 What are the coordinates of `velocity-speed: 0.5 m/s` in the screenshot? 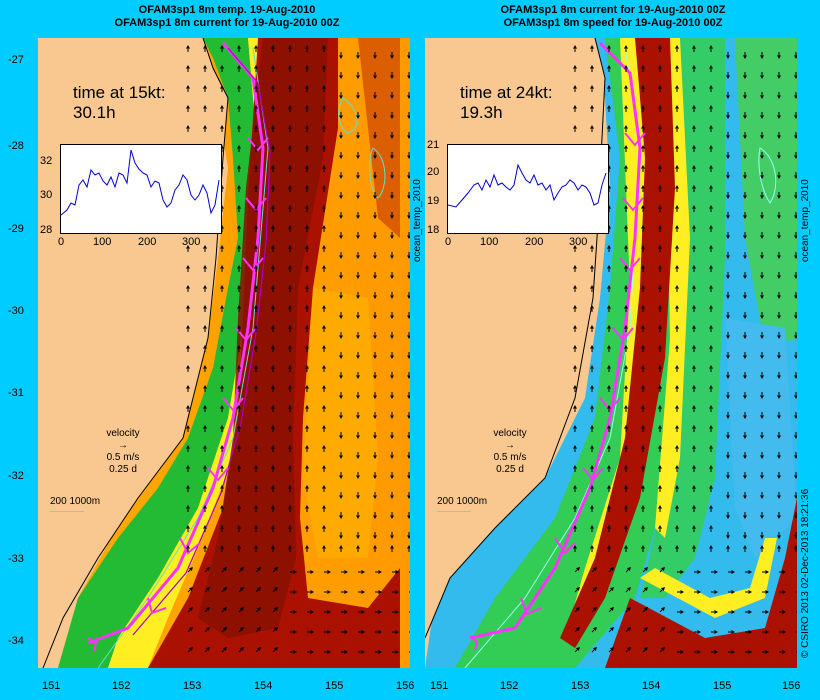 It's located at (123, 457).